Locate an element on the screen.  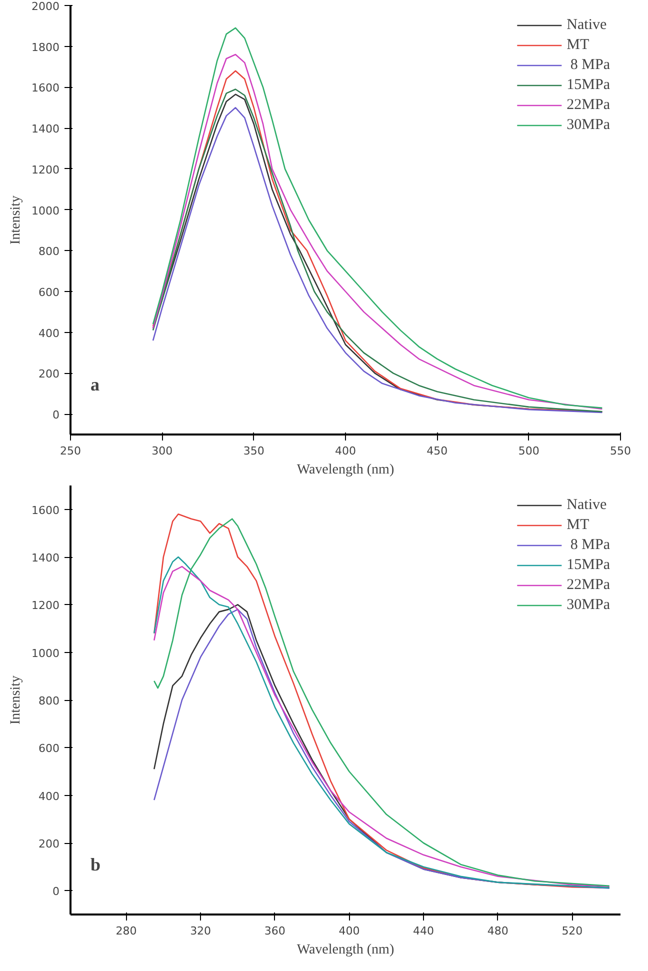
x-tick-label: 520 is located at coordinates (572, 931).